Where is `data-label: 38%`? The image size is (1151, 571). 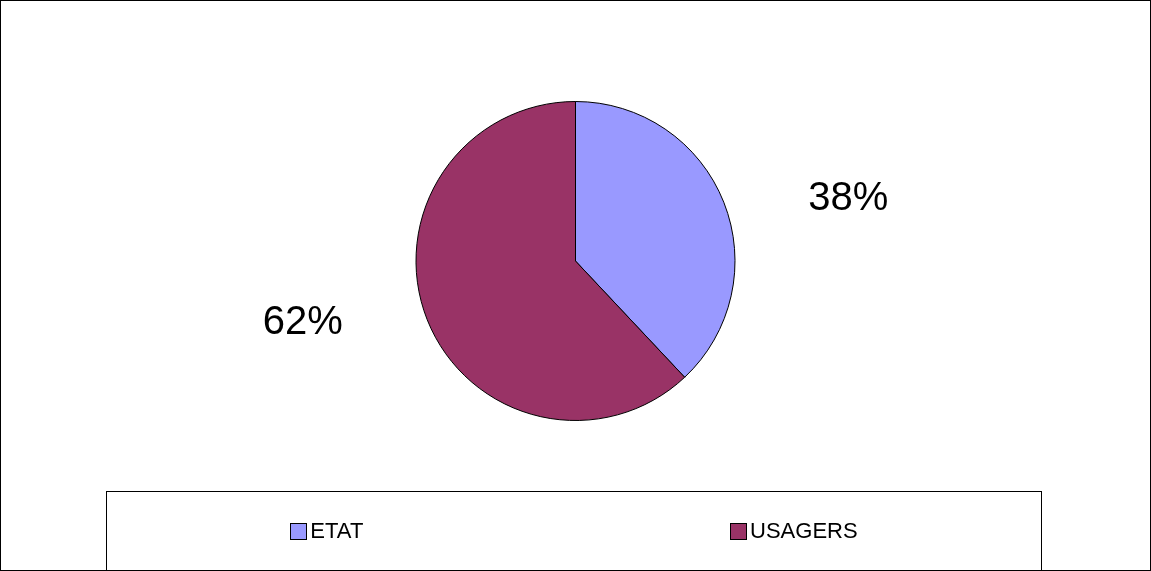 data-label: 38% is located at coordinates (848, 196).